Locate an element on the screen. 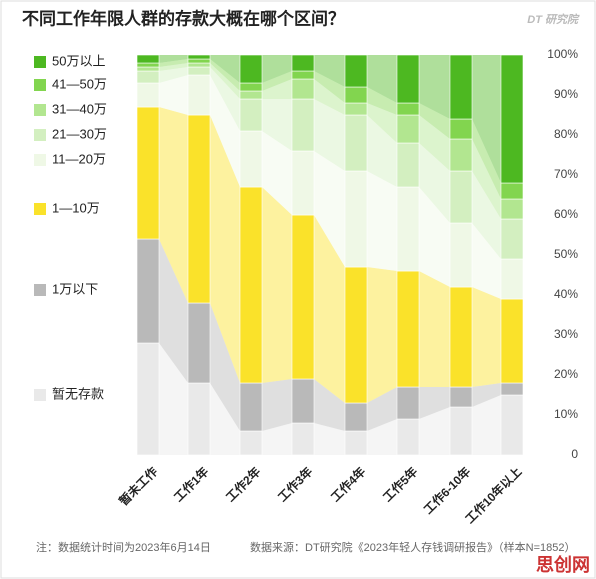 The image size is (596, 579). y-tick-label: 40% is located at coordinates (566, 294).